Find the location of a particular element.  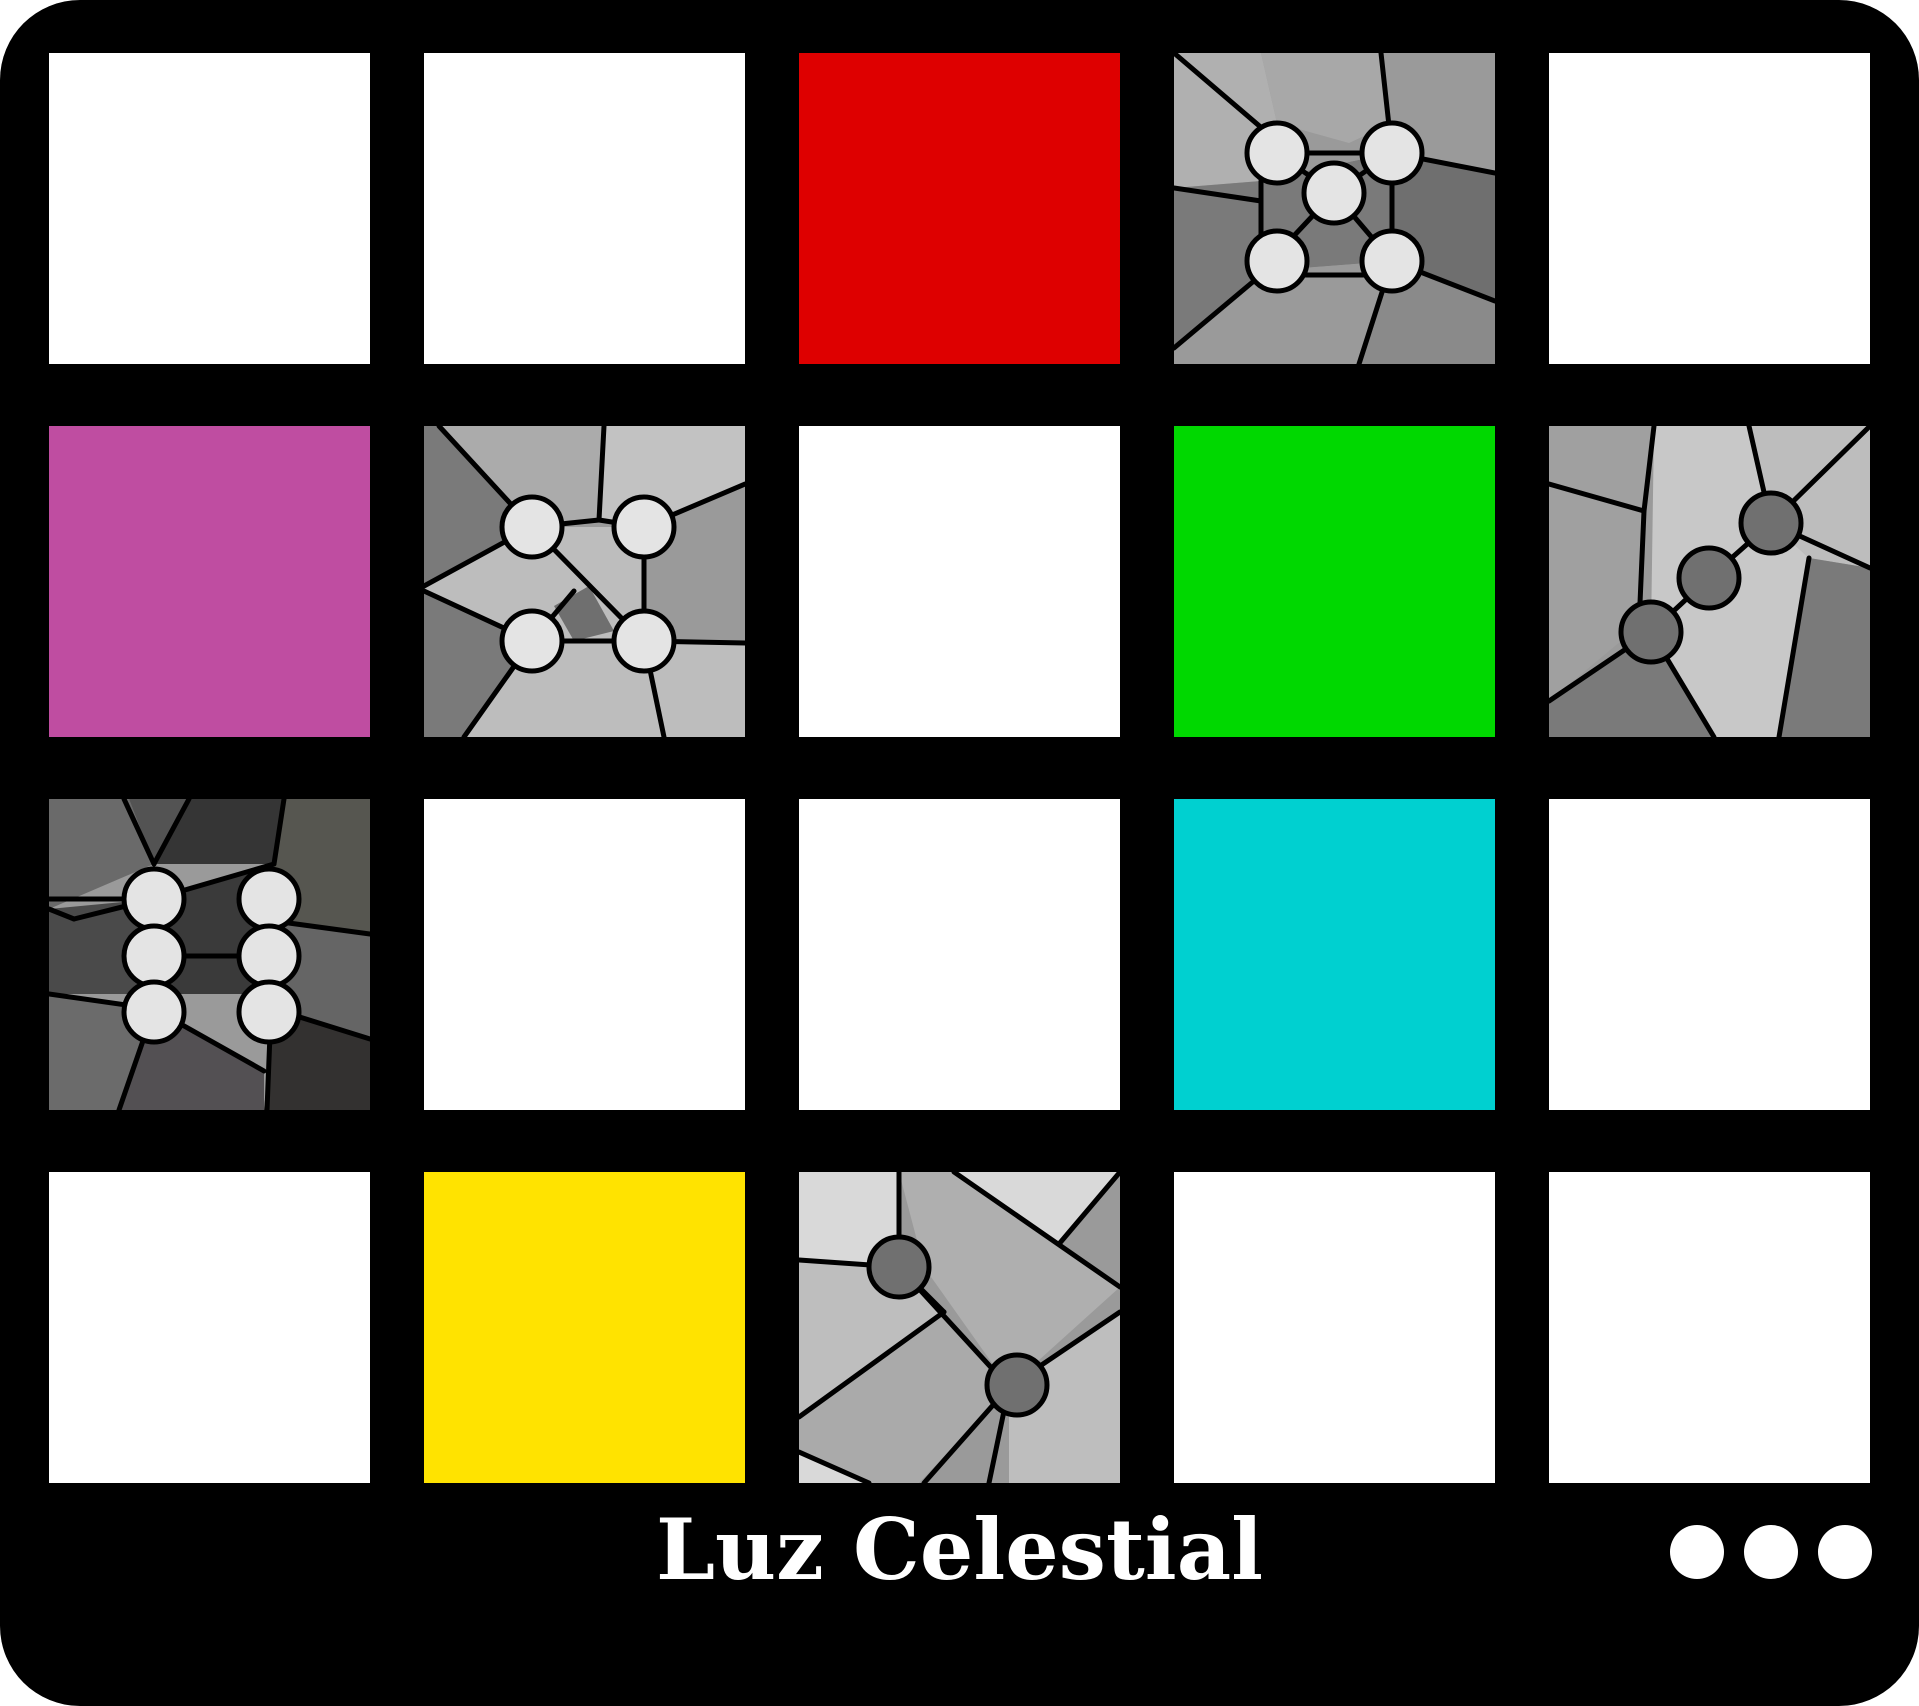

puzzle-cell-p2 is located at coordinates (584, 581).